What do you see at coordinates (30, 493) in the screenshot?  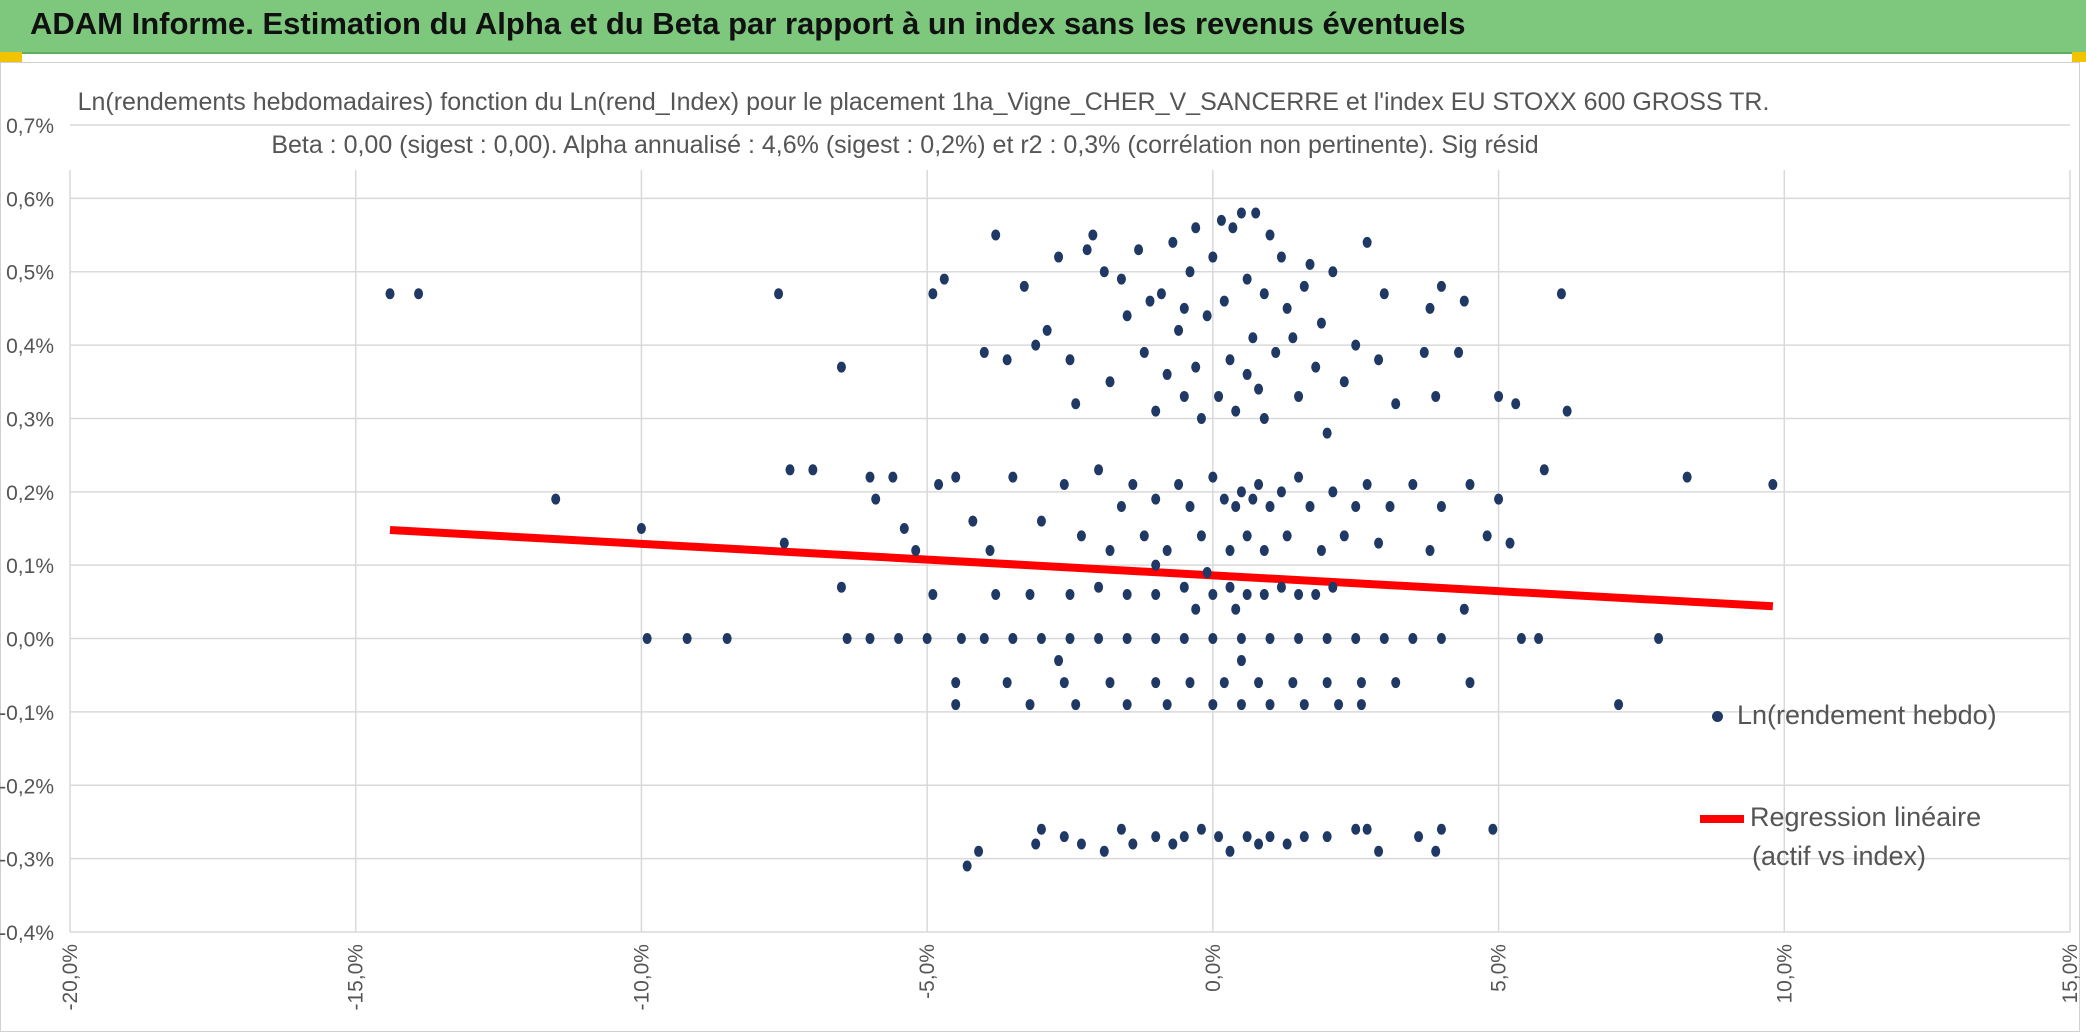 I see `y-tick-label: 0,2%` at bounding box center [30, 493].